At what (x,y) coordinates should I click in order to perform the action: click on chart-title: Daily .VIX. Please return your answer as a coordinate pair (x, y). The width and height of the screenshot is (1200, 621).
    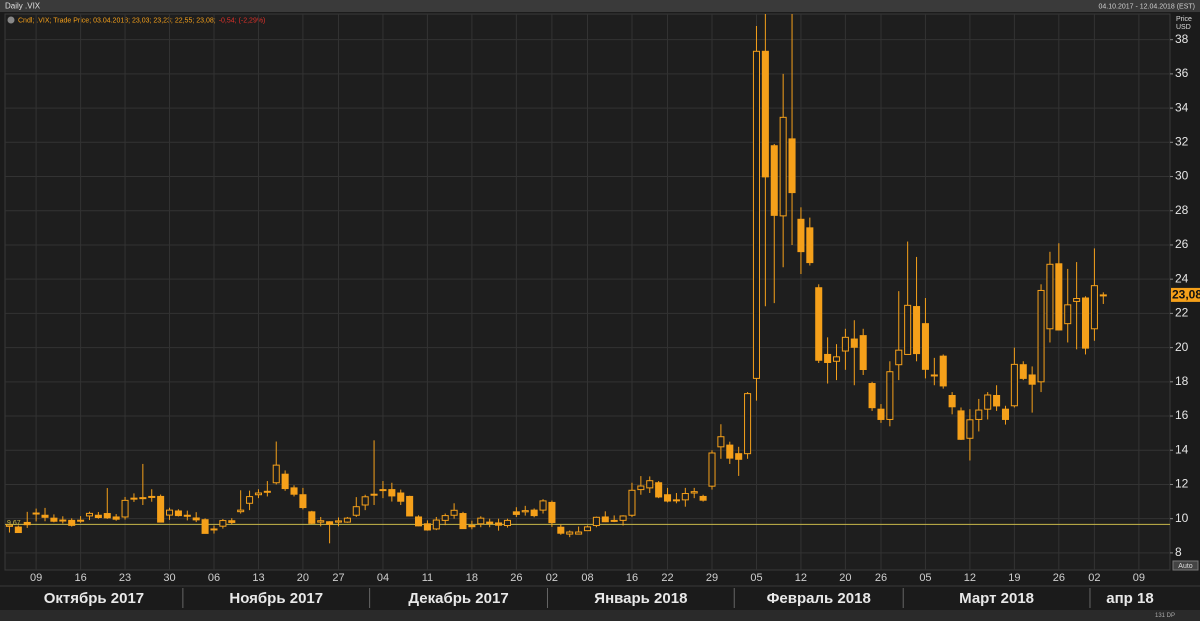
    Looking at the image, I should click on (23, 6).